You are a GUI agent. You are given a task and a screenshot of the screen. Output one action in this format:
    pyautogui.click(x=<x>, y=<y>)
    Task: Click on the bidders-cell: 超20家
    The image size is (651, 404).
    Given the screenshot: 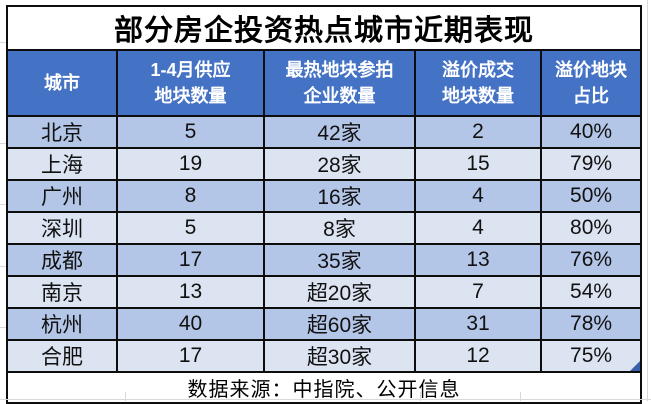 What is the action you would take?
    pyautogui.click(x=339, y=292)
    